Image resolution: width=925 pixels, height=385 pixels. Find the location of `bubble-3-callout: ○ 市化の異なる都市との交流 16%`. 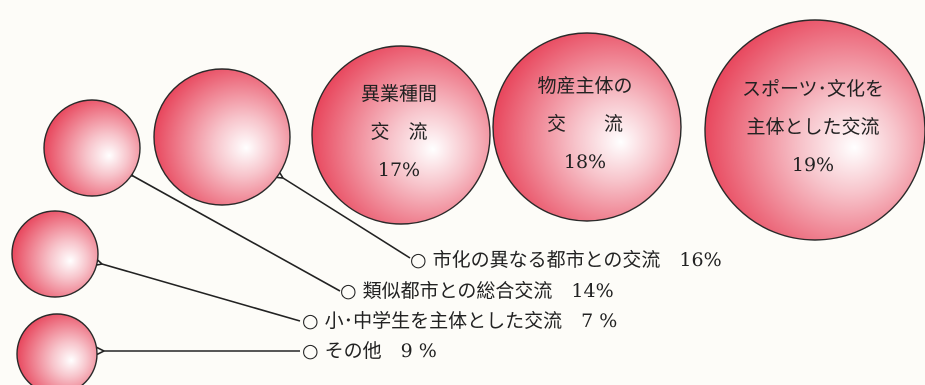

bubble-3-callout: ○ 市化の異なる都市との交流 16% is located at coordinates (566, 260).